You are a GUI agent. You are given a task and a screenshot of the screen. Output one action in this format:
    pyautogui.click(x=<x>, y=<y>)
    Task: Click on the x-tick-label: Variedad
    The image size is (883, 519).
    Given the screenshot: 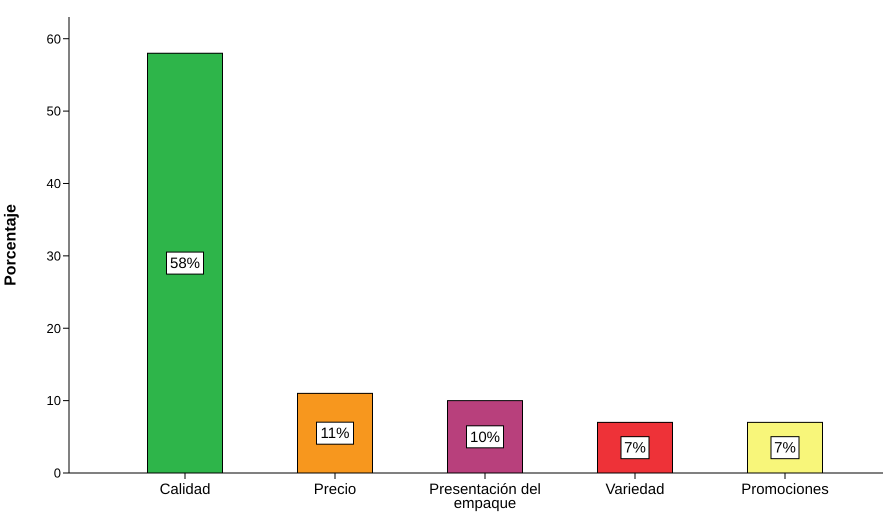 What is the action you would take?
    pyautogui.click(x=635, y=489)
    